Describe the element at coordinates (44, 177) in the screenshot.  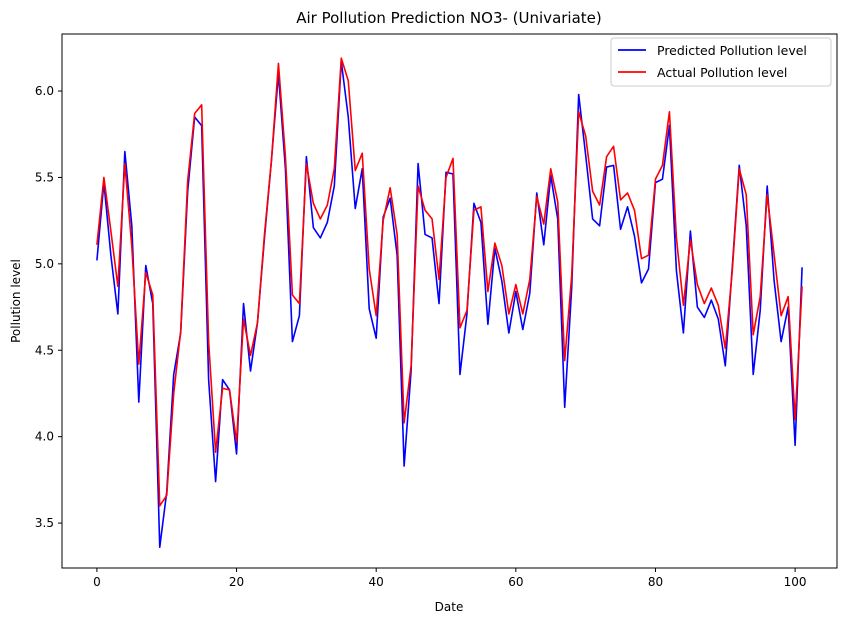
I see `y-tick-label: 5.5` at that location.